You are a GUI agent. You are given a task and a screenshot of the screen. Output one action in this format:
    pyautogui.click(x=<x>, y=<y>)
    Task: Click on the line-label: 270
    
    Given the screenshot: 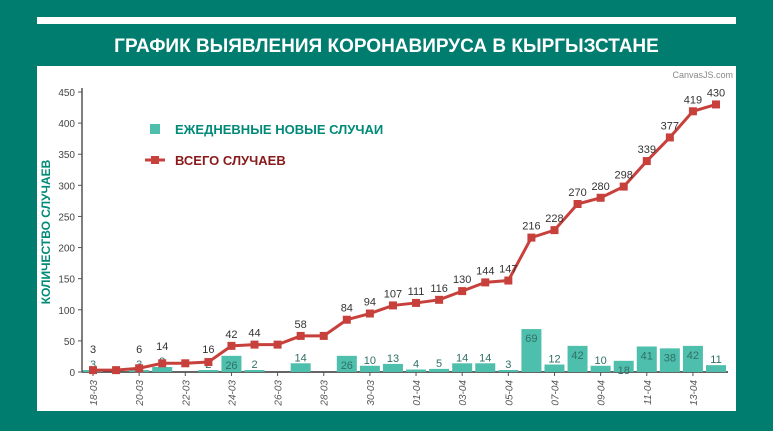 What is the action you would take?
    pyautogui.click(x=577, y=193)
    